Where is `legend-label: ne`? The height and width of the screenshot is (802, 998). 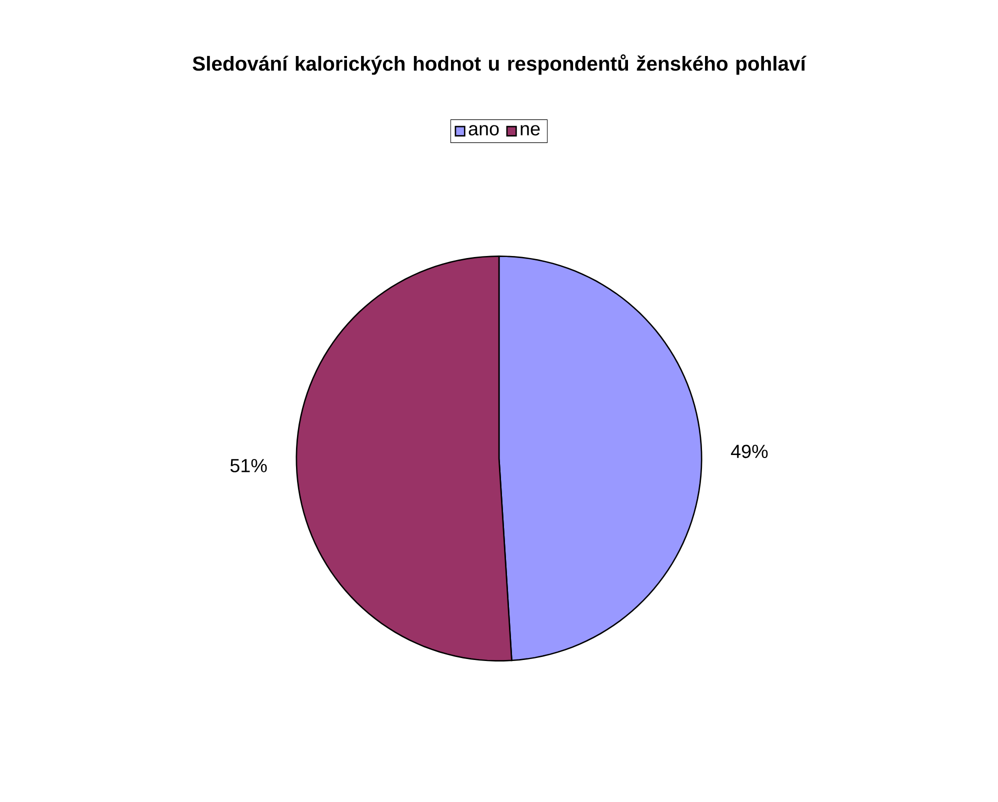
legend-label: ne is located at coordinates (530, 130).